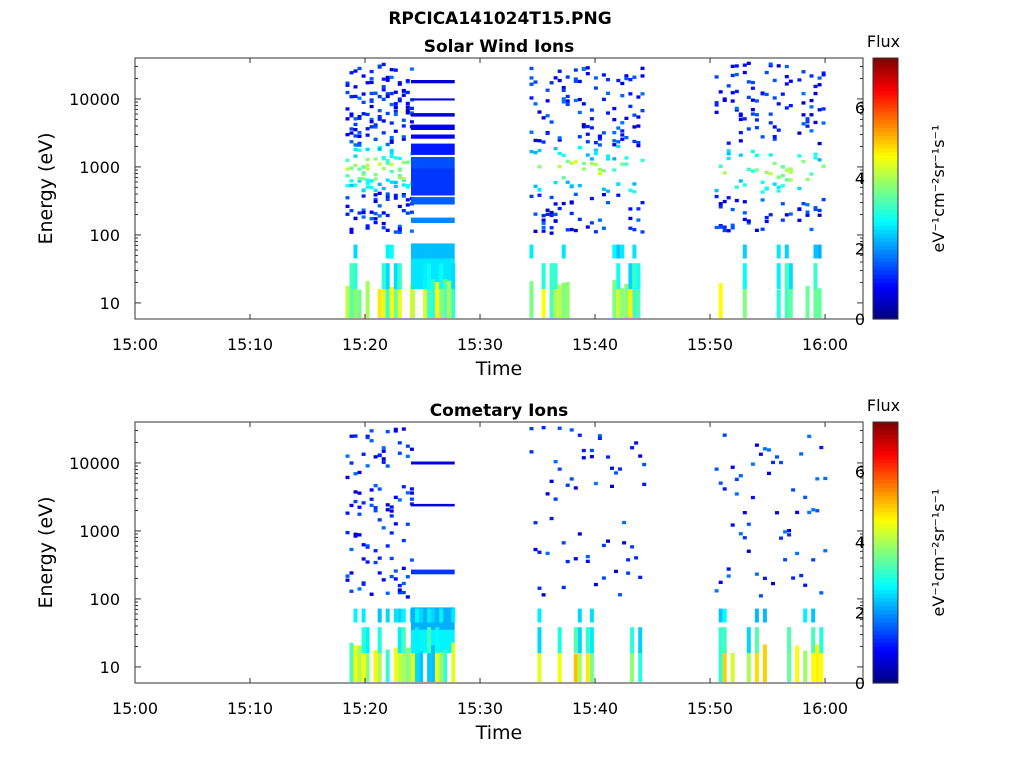 This screenshot has height=768, width=1024. What do you see at coordinates (104, 599) in the screenshot?
I see `y-tick-label: 100` at bounding box center [104, 599].